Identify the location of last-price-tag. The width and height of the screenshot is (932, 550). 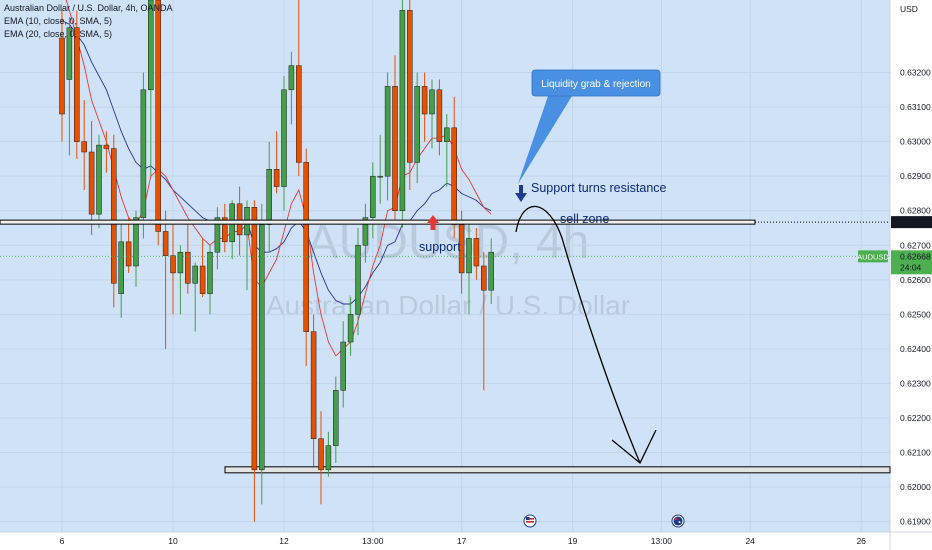
(911, 262).